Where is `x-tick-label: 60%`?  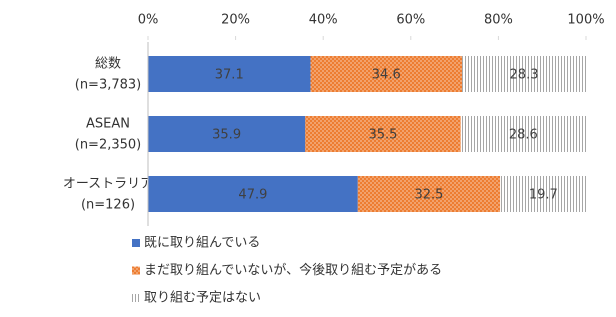
x-tick-label: 60% is located at coordinates (410, 20).